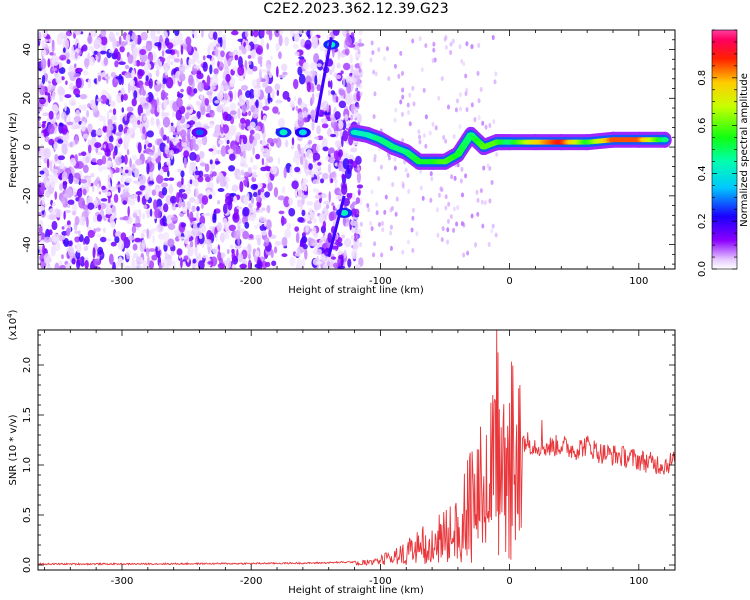 The width and height of the screenshot is (750, 600). What do you see at coordinates (251, 281) in the screenshot?
I see `x-tick-label: -200` at bounding box center [251, 281].